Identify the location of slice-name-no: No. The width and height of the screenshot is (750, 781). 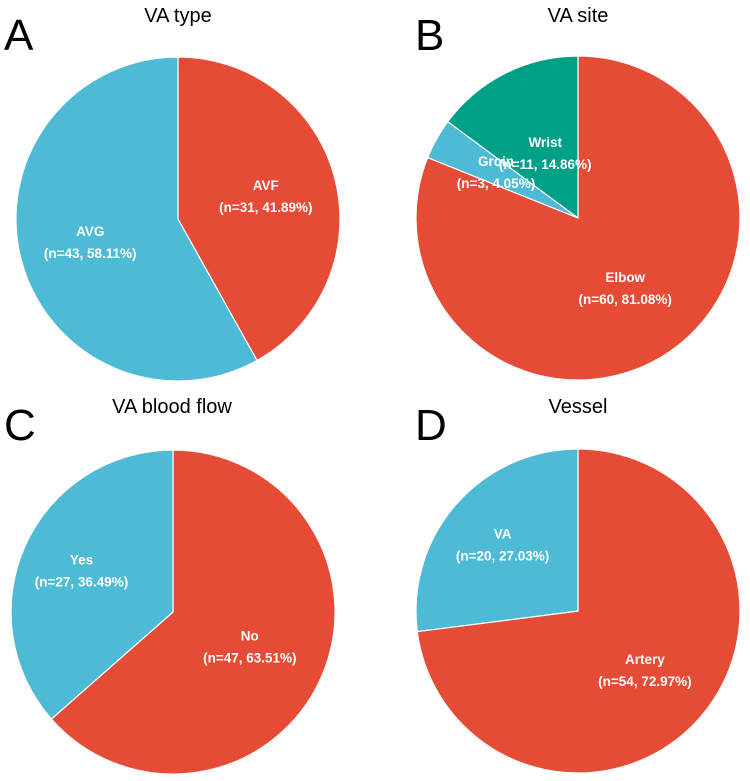
(250, 636).